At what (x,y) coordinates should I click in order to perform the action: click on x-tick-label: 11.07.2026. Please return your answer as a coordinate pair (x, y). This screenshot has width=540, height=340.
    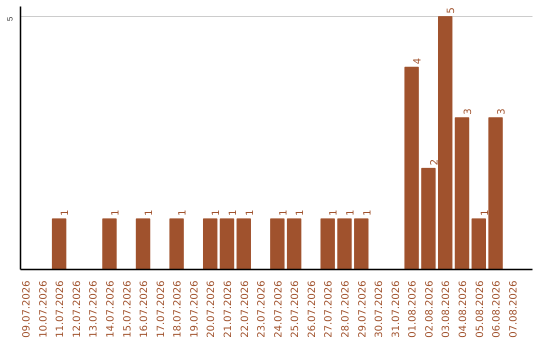
    Looking at the image, I should click on (60, 309).